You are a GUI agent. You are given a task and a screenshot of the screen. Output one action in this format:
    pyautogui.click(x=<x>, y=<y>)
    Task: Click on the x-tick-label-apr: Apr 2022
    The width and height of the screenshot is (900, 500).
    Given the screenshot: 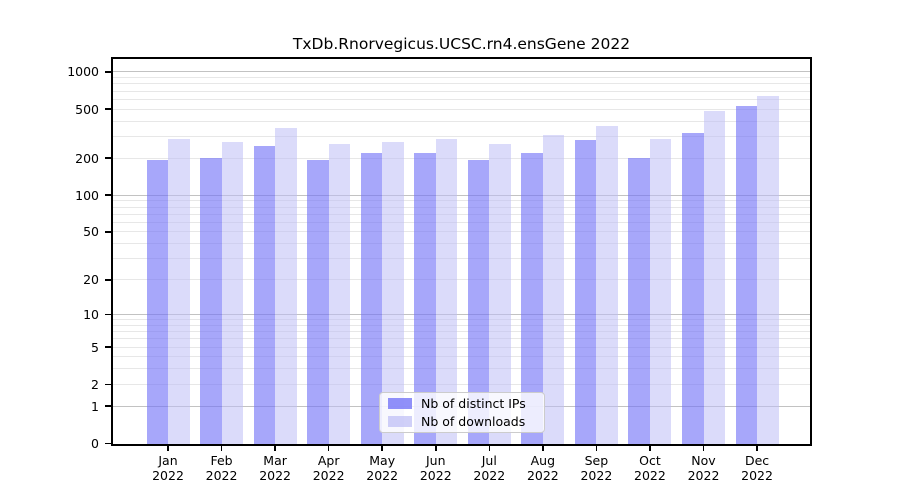 What is the action you would take?
    pyautogui.click(x=328, y=467)
    